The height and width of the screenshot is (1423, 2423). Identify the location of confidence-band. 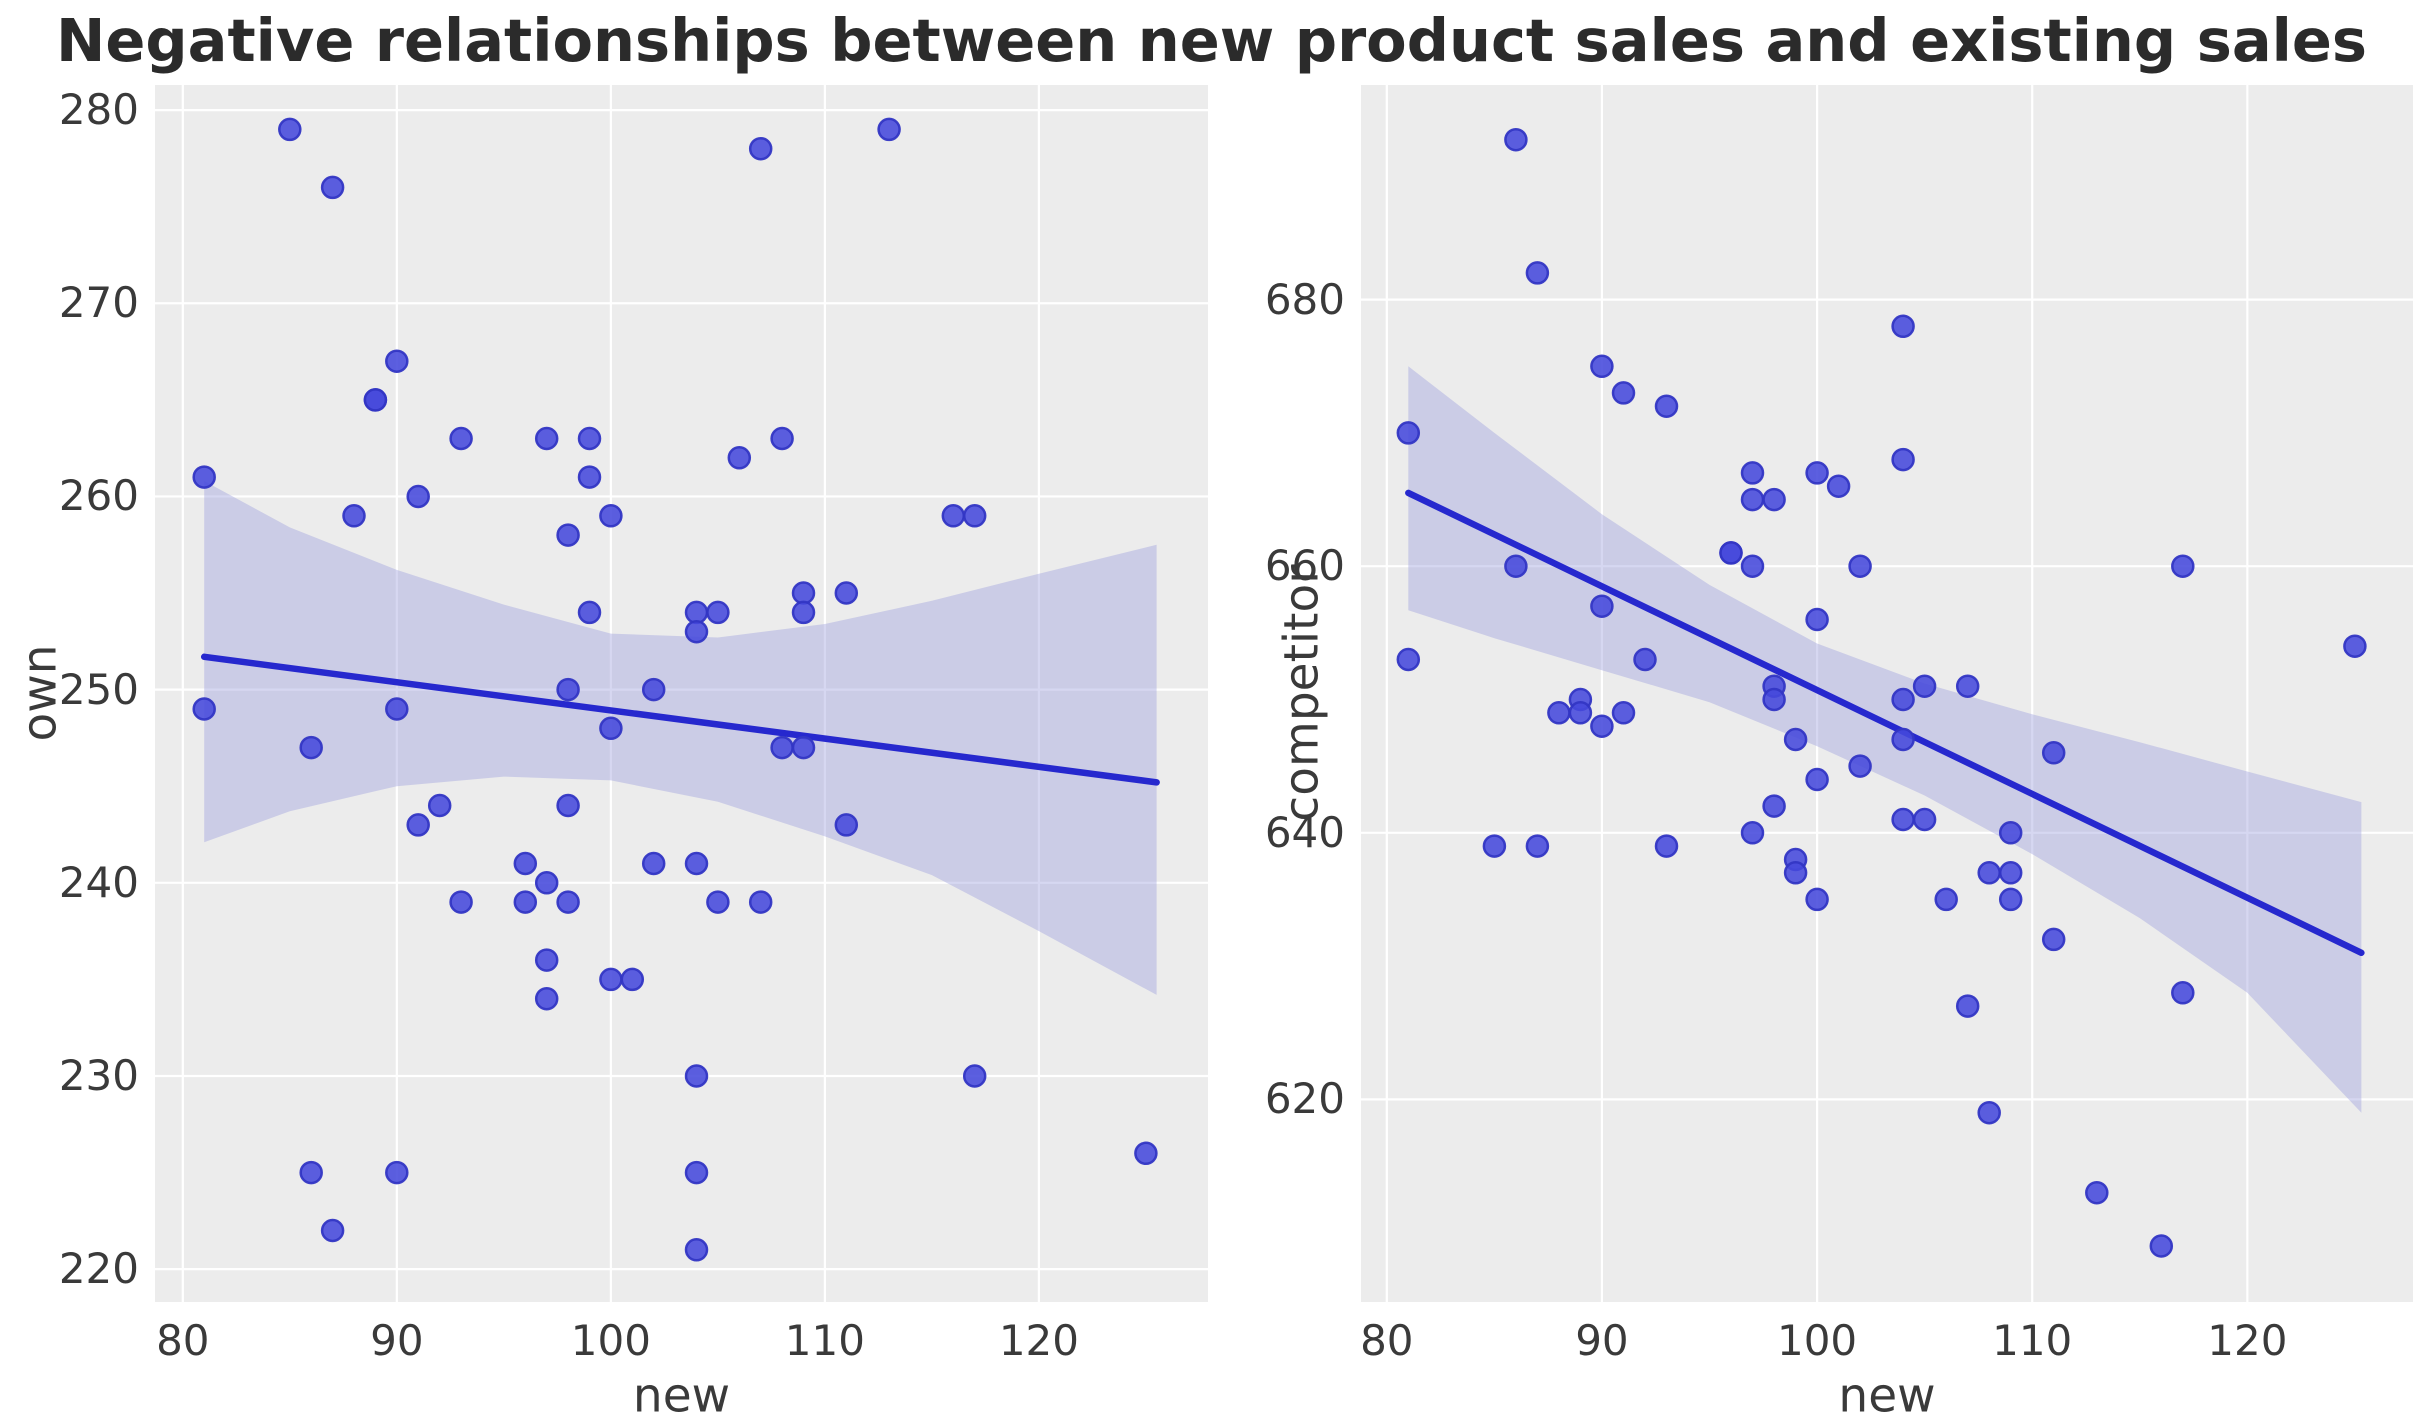
(680, 738).